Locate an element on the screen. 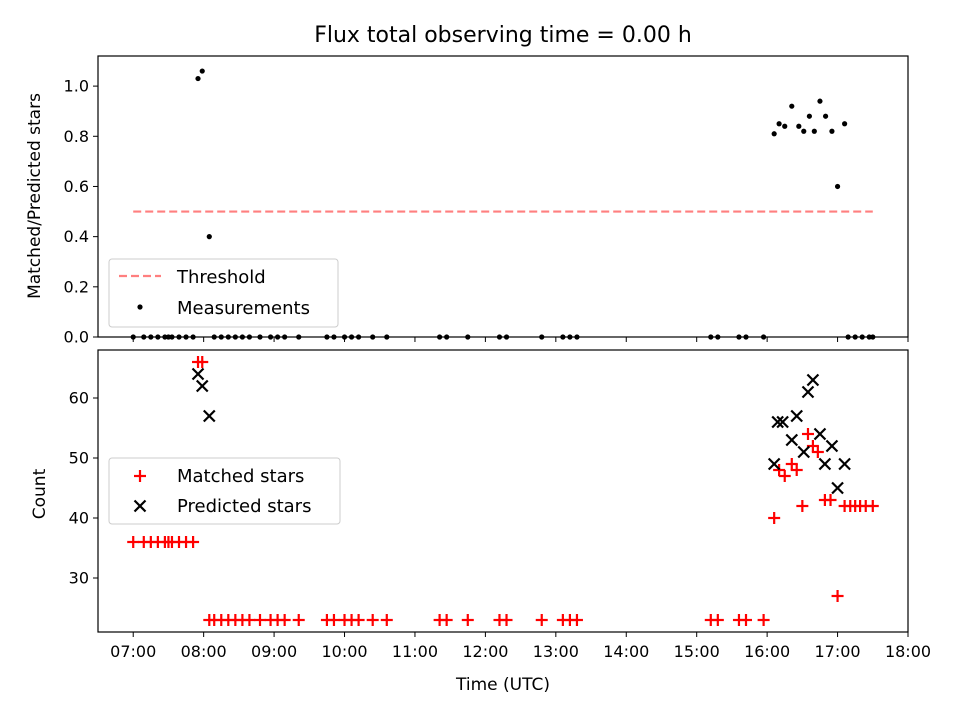 This screenshot has height=720, width=960. legend-plus-marker is located at coordinates (140, 476).